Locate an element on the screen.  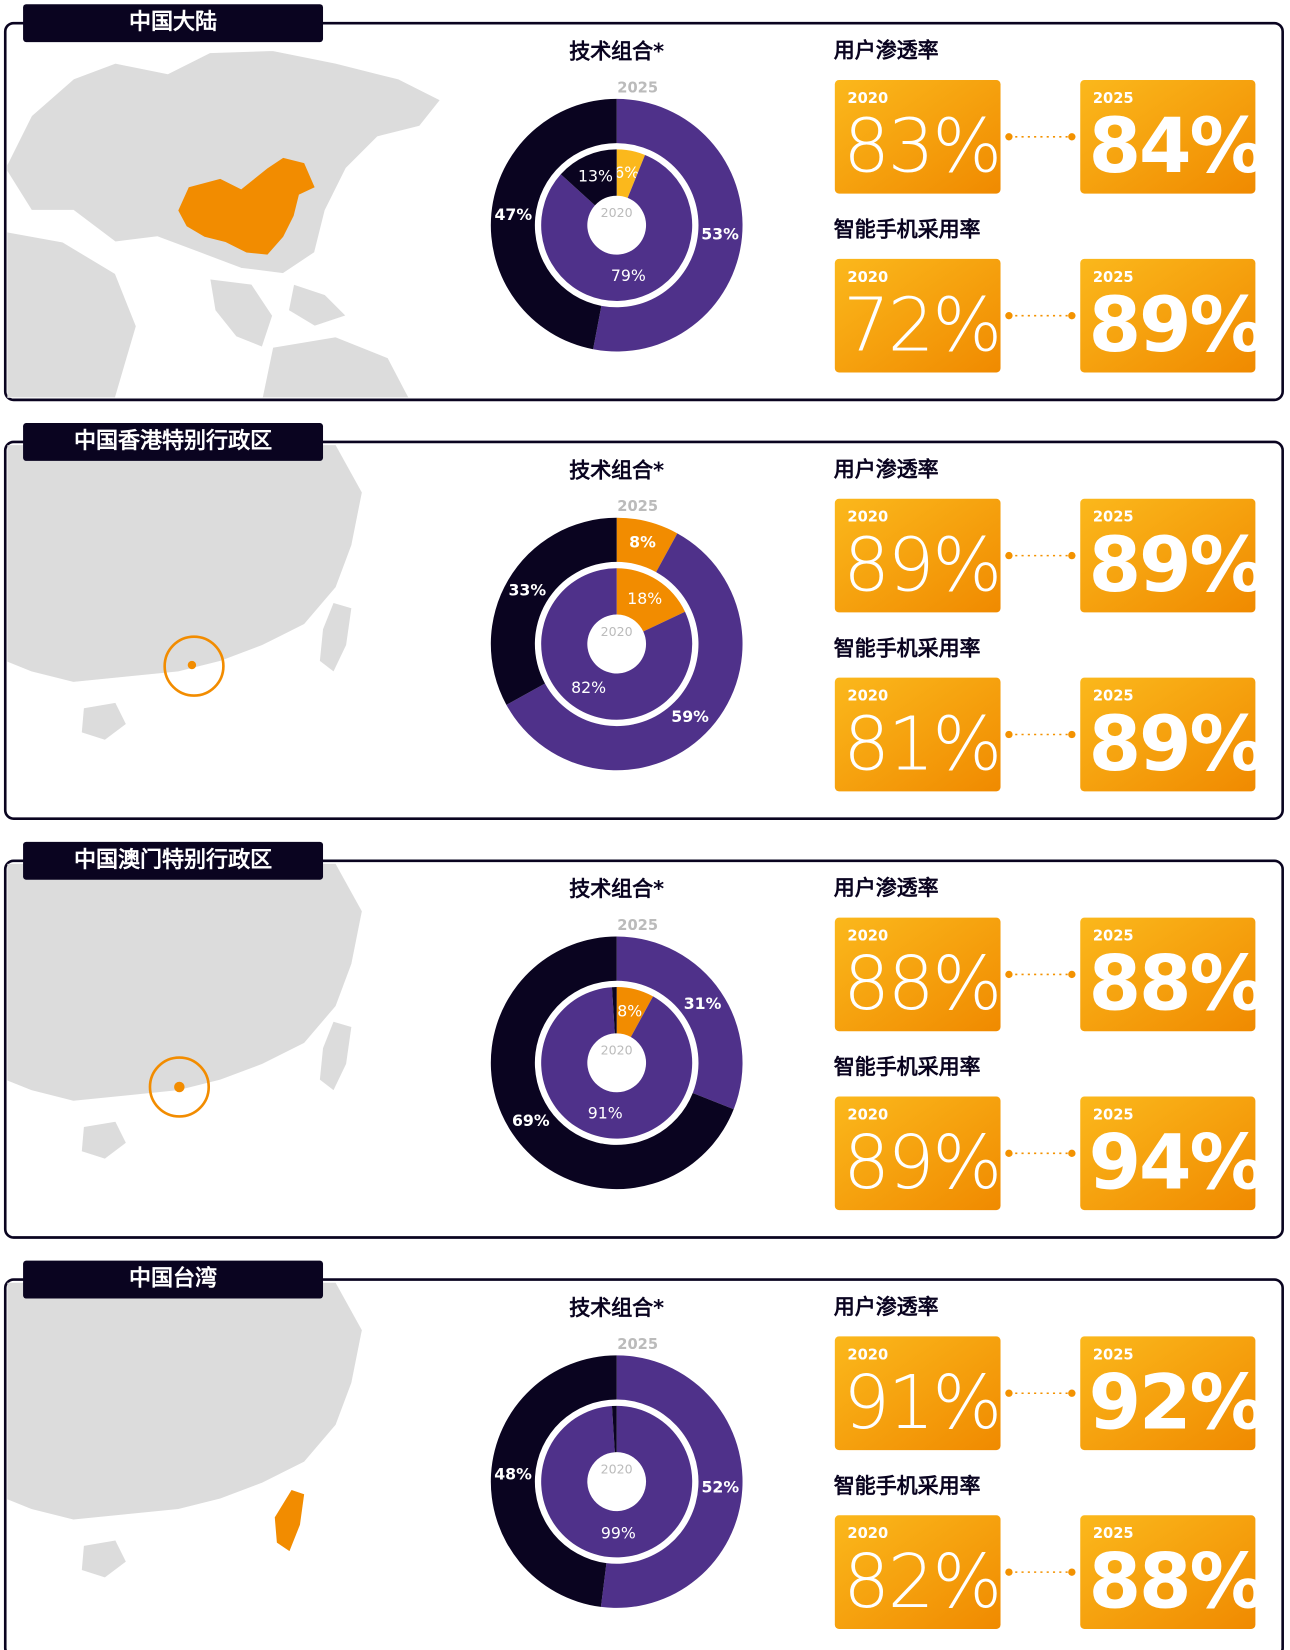
segment-label: 47% is located at coordinates (513, 214).